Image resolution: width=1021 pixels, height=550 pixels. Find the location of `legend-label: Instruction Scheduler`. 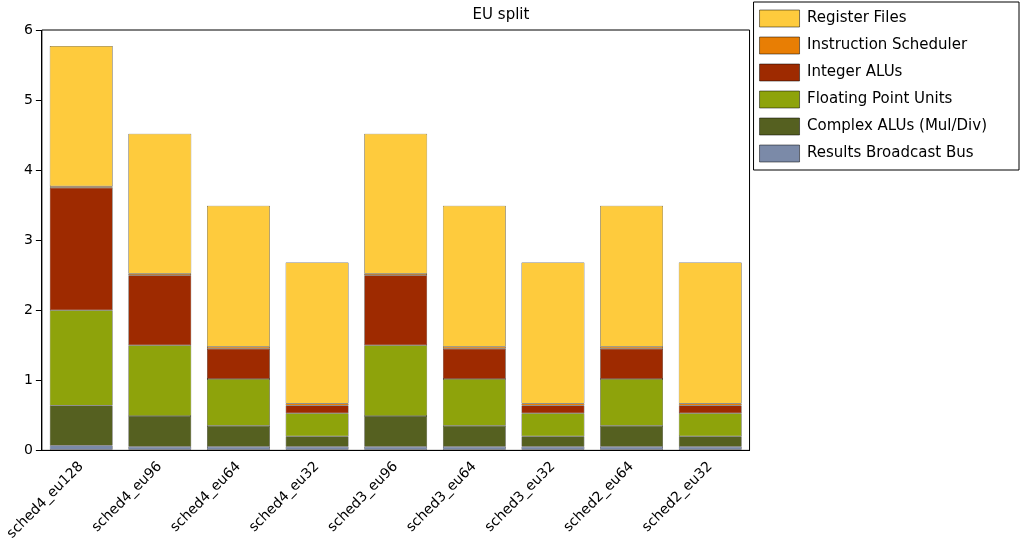

legend-label: Instruction Scheduler is located at coordinates (888, 44).